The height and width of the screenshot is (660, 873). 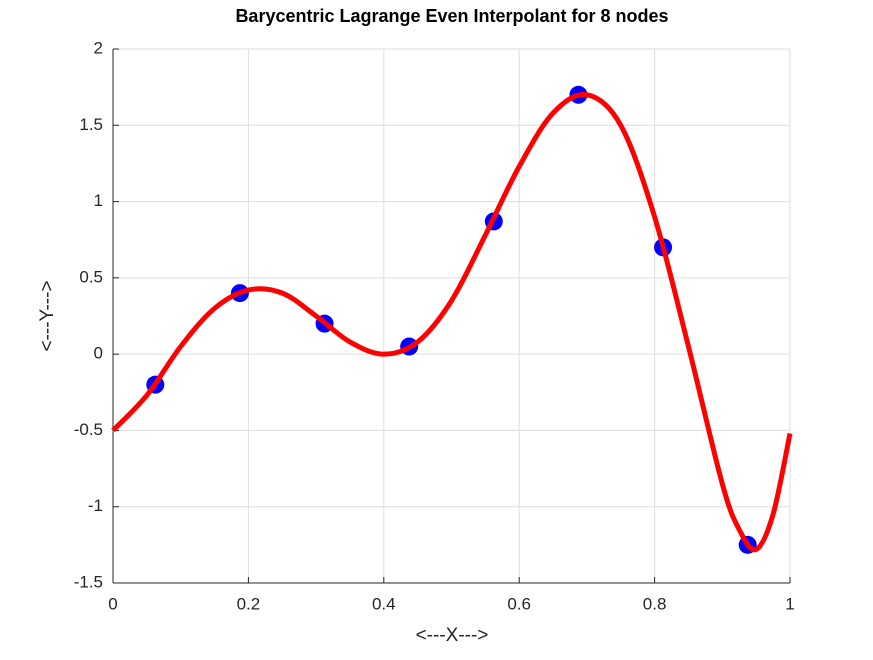 What do you see at coordinates (789, 603) in the screenshot?
I see `x-tick-label: 1` at bounding box center [789, 603].